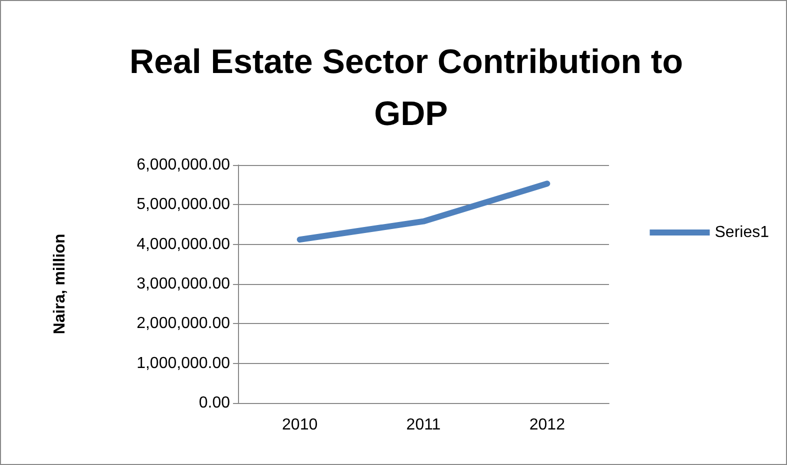 The height and width of the screenshot is (465, 787). Describe the element at coordinates (300, 425) in the screenshot. I see `x-tick-label: 2010` at that location.